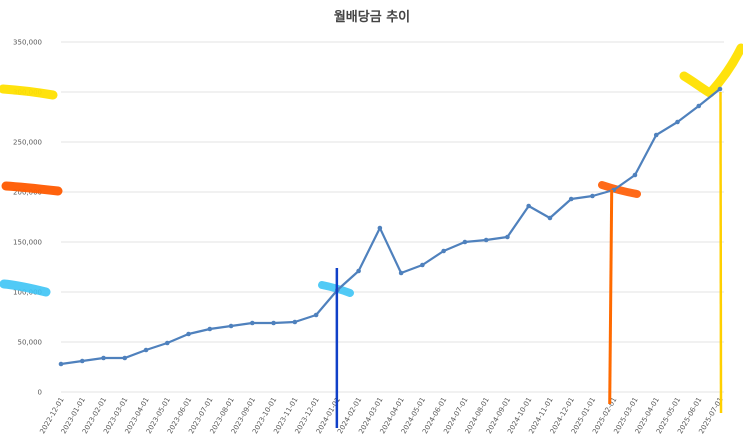 The height and width of the screenshot is (435, 743). Describe the element at coordinates (27, 193) in the screenshot. I see `y-tick-label: 200,000` at that location.